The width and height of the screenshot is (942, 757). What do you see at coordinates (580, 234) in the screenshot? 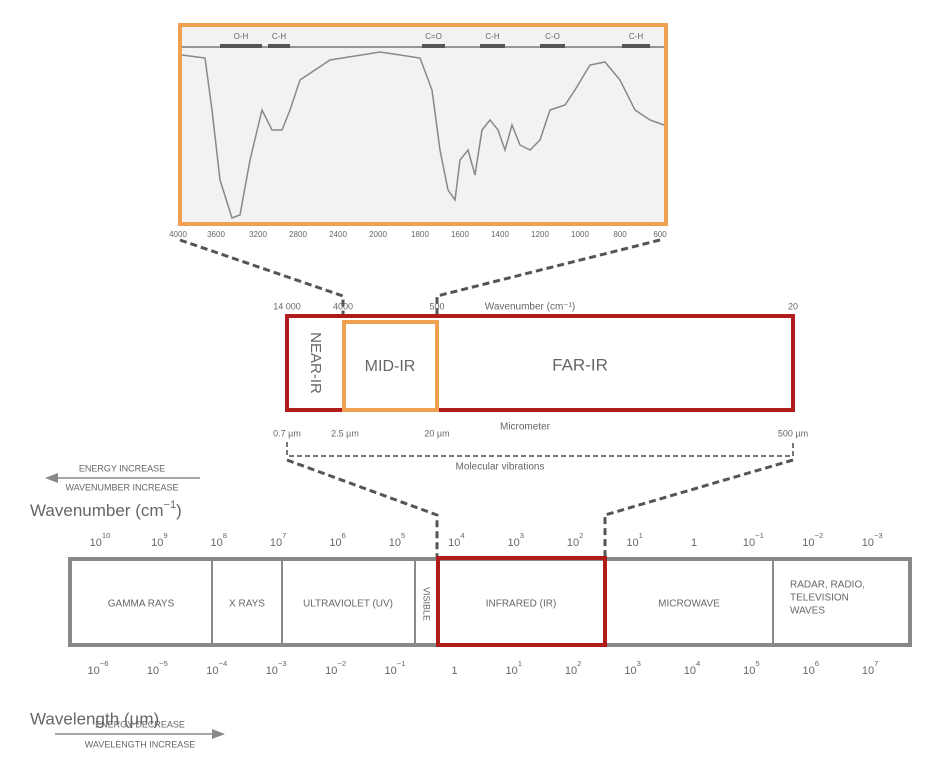
I see `spectrum-axis-label: 1000` at bounding box center [580, 234].